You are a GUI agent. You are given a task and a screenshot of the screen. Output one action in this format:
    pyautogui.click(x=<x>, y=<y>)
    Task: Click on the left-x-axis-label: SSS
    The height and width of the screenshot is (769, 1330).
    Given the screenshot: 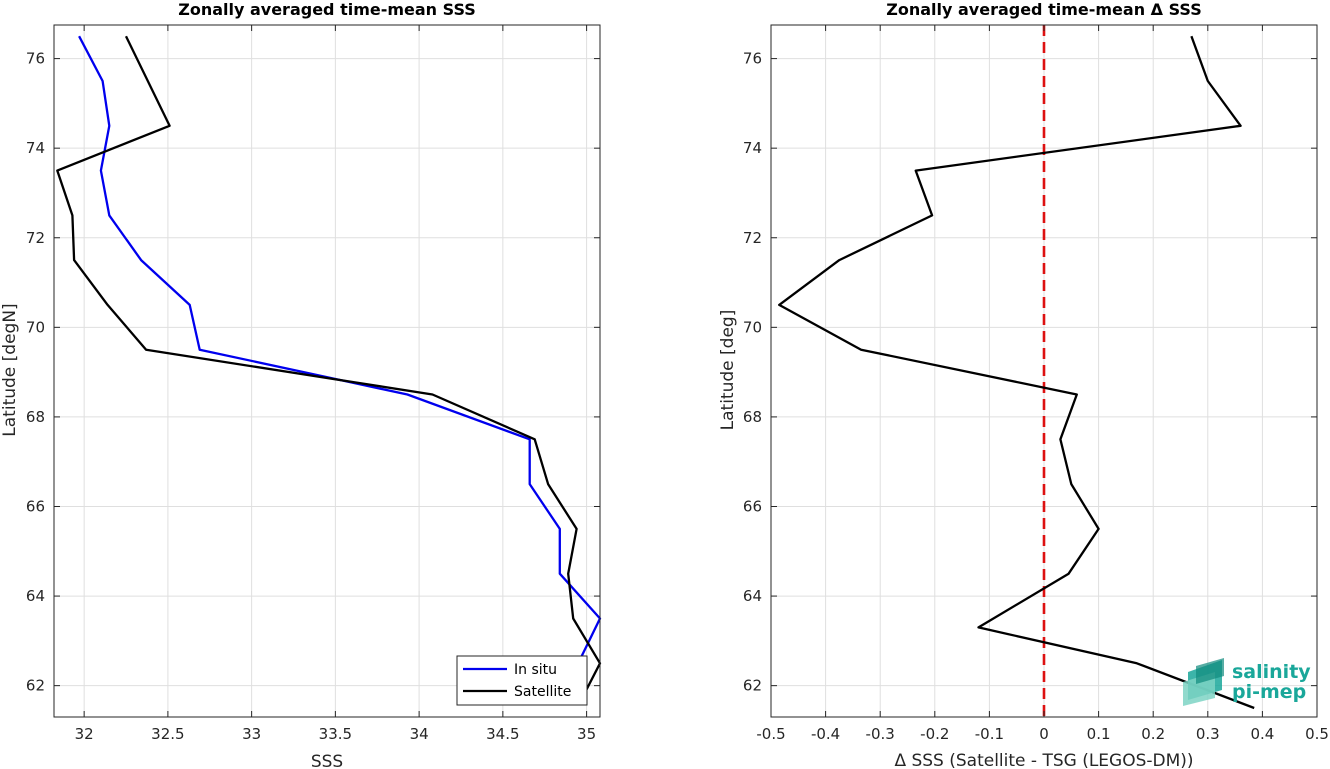 What is the action you would take?
    pyautogui.click(x=327, y=760)
    